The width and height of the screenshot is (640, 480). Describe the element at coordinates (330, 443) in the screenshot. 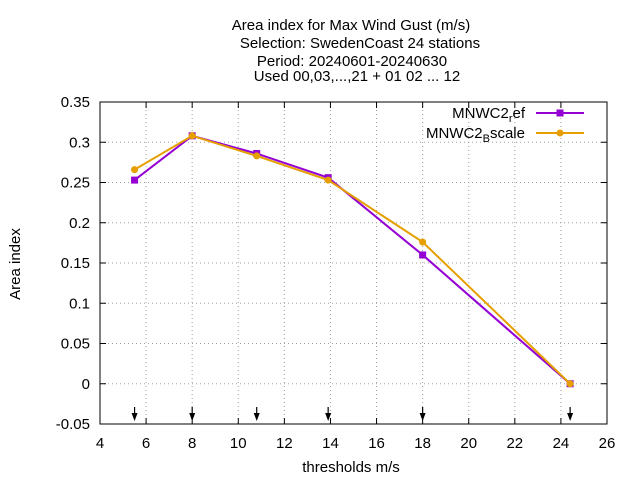

I see `x-tick-label: 14` at that location.